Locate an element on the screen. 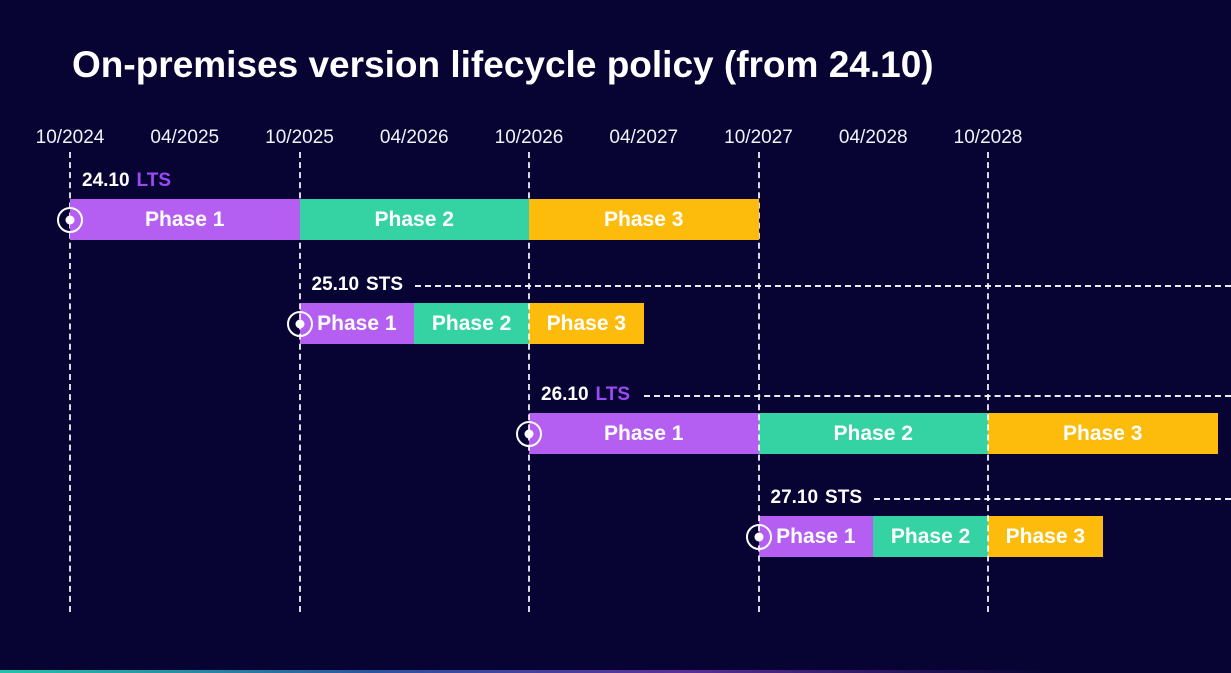 The width and height of the screenshot is (1231, 673). axis-tick-label: 04/2027 is located at coordinates (644, 137).